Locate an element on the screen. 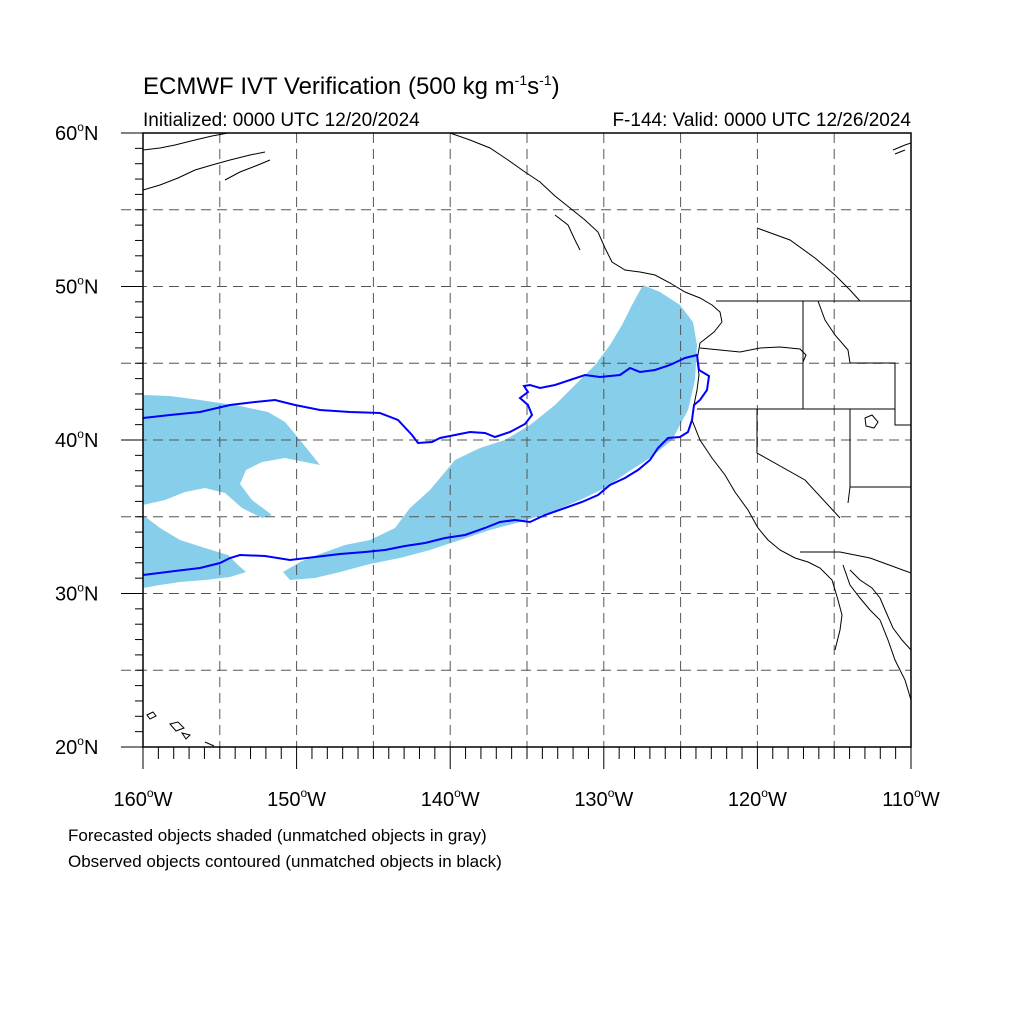 Image resolution: width=1024 pixels, height=1024 pixels. lat-label: 20oN is located at coordinates (76, 746).